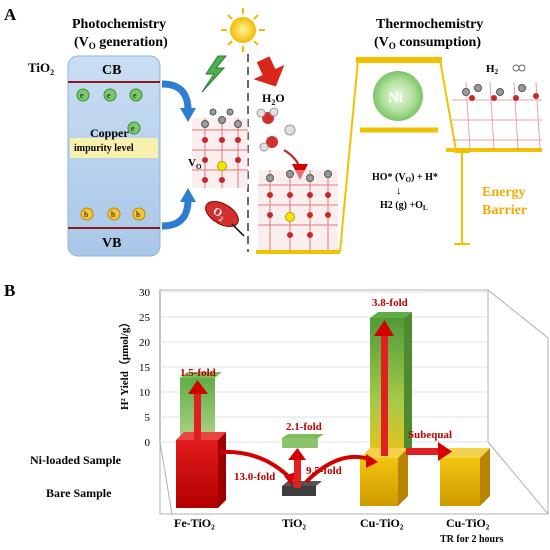 The width and height of the screenshot is (550, 550). I want to click on thermochemistry-subtitle: (VO consumption), so click(427, 43).